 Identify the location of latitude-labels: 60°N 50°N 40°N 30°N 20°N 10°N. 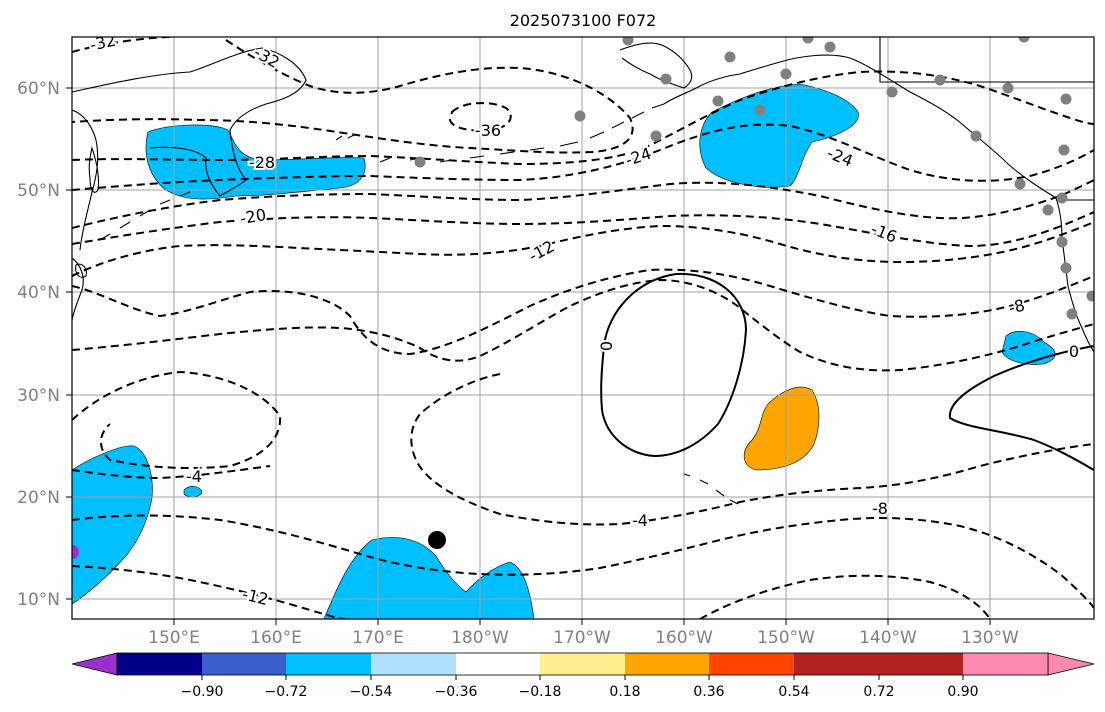
(38, 344).